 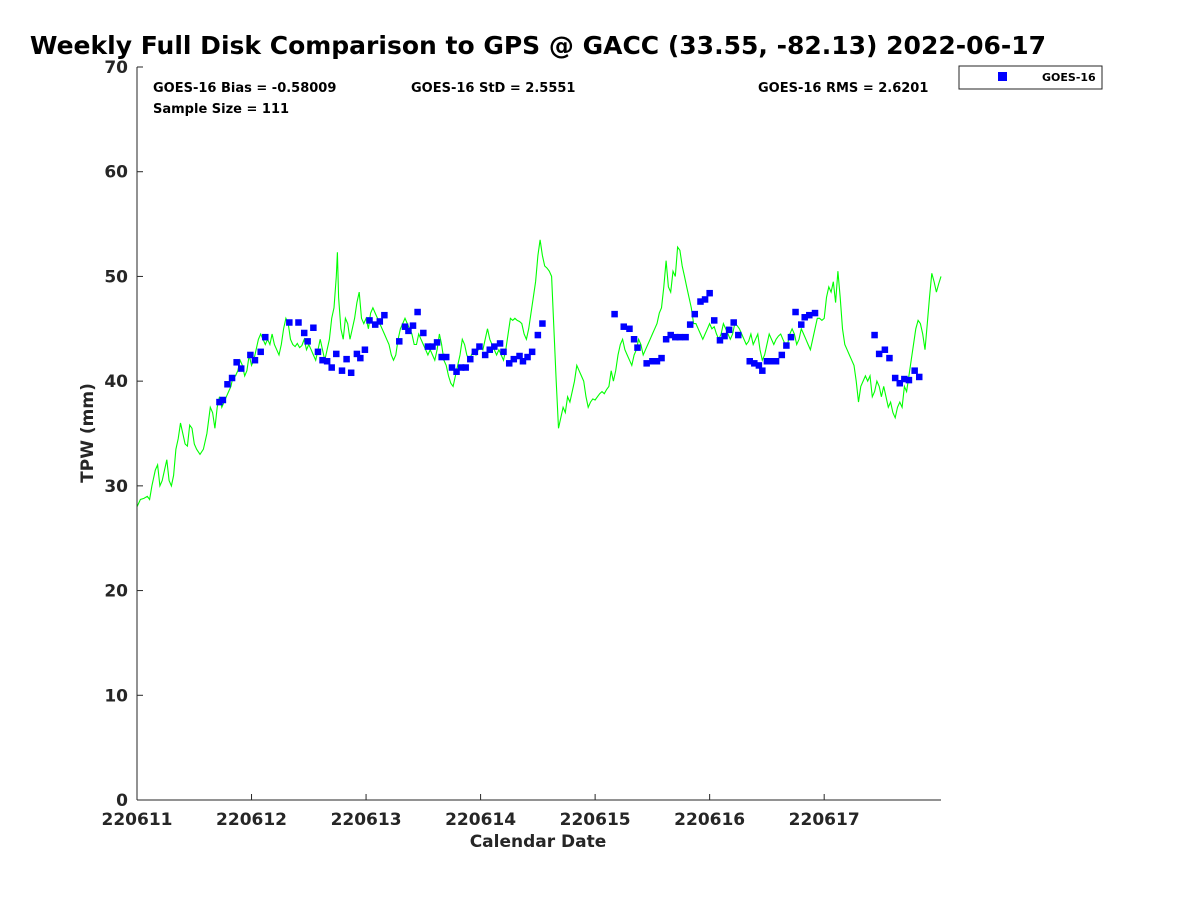 I want to click on y-tick-label-10: 10, so click(x=116, y=696).